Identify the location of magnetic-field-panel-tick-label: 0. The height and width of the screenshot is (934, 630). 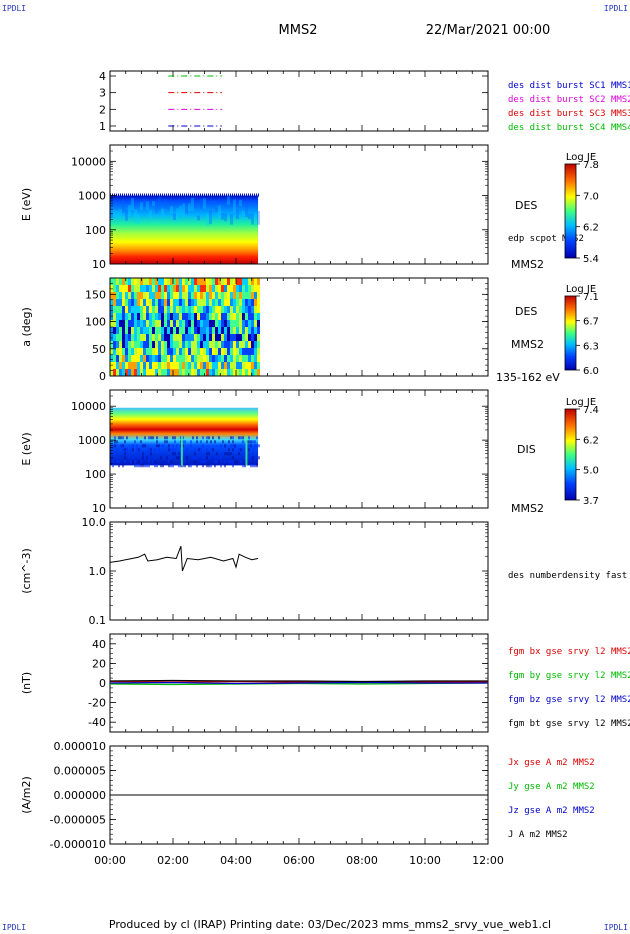
(102, 683).